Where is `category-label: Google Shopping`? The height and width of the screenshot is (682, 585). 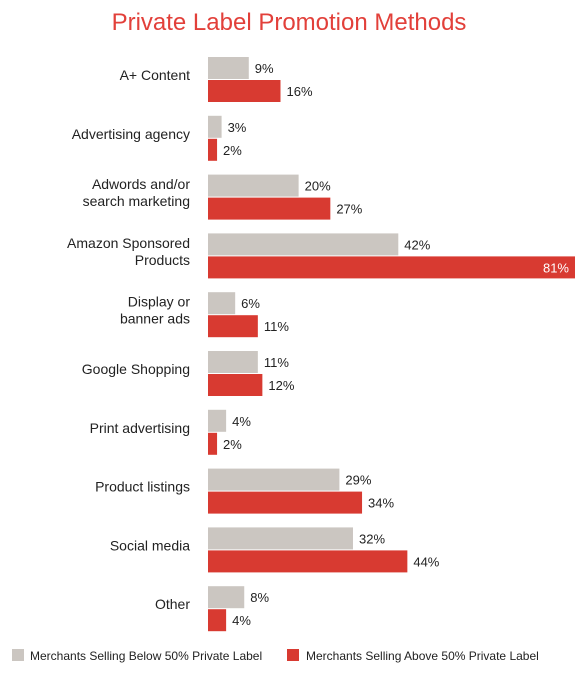 category-label: Google Shopping is located at coordinates (136, 369).